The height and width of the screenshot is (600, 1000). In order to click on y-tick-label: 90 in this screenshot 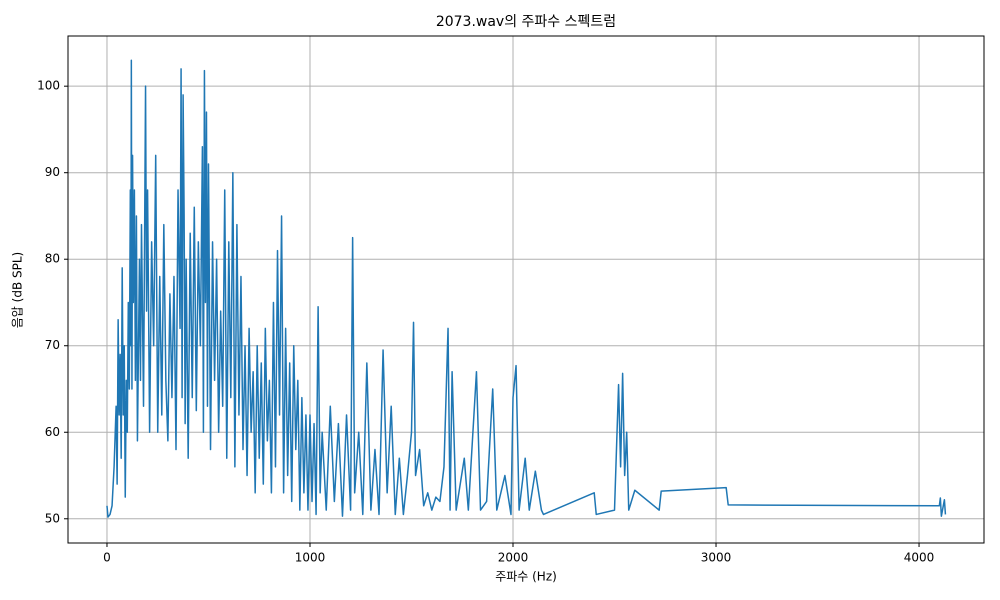, I will do `click(52, 172)`.